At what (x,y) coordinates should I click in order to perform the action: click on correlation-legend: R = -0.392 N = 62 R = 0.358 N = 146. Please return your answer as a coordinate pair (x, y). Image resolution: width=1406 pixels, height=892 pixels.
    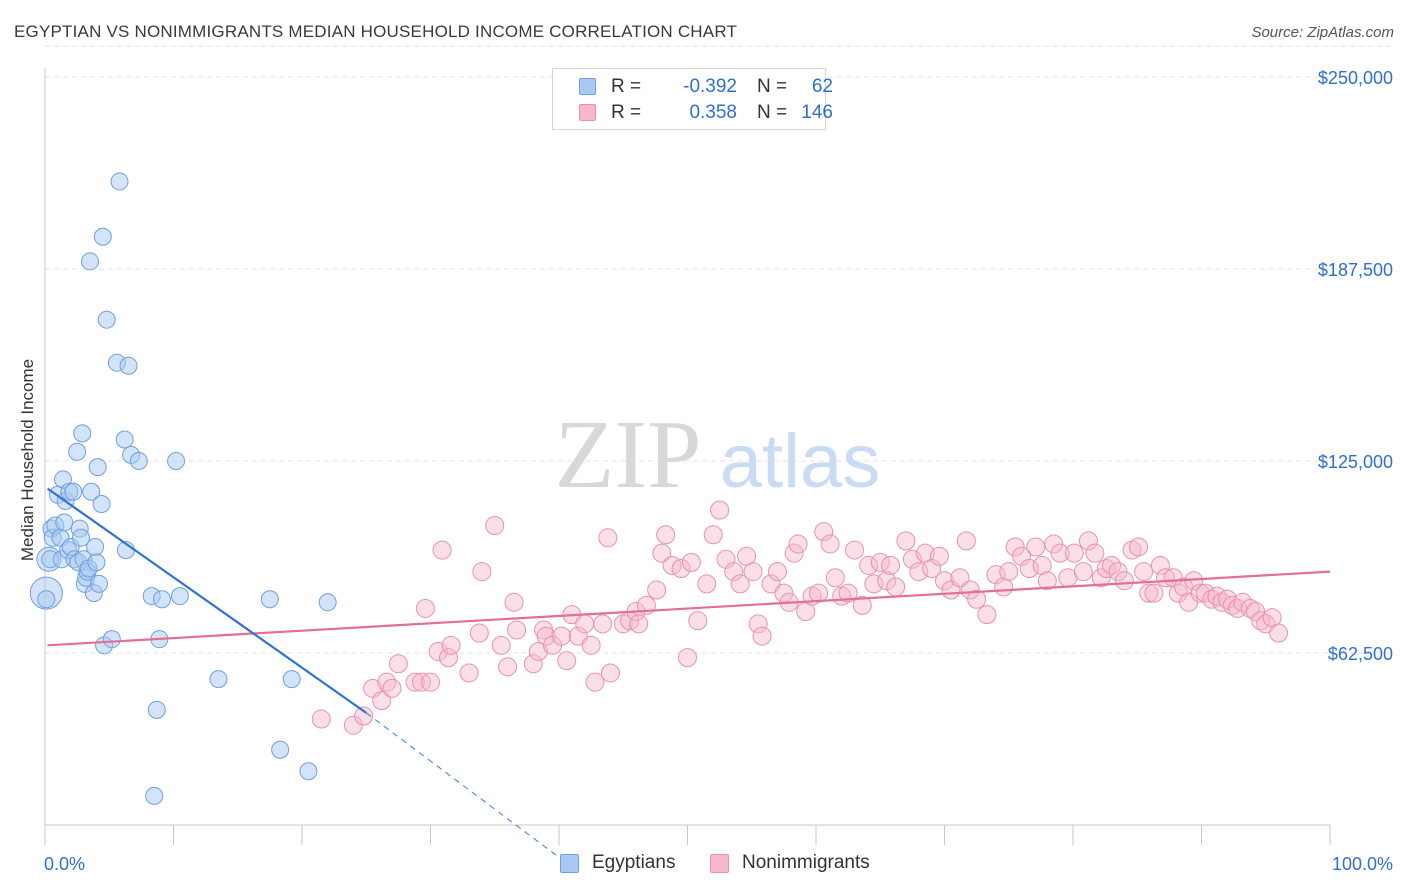
    Looking at the image, I should click on (692, 99).